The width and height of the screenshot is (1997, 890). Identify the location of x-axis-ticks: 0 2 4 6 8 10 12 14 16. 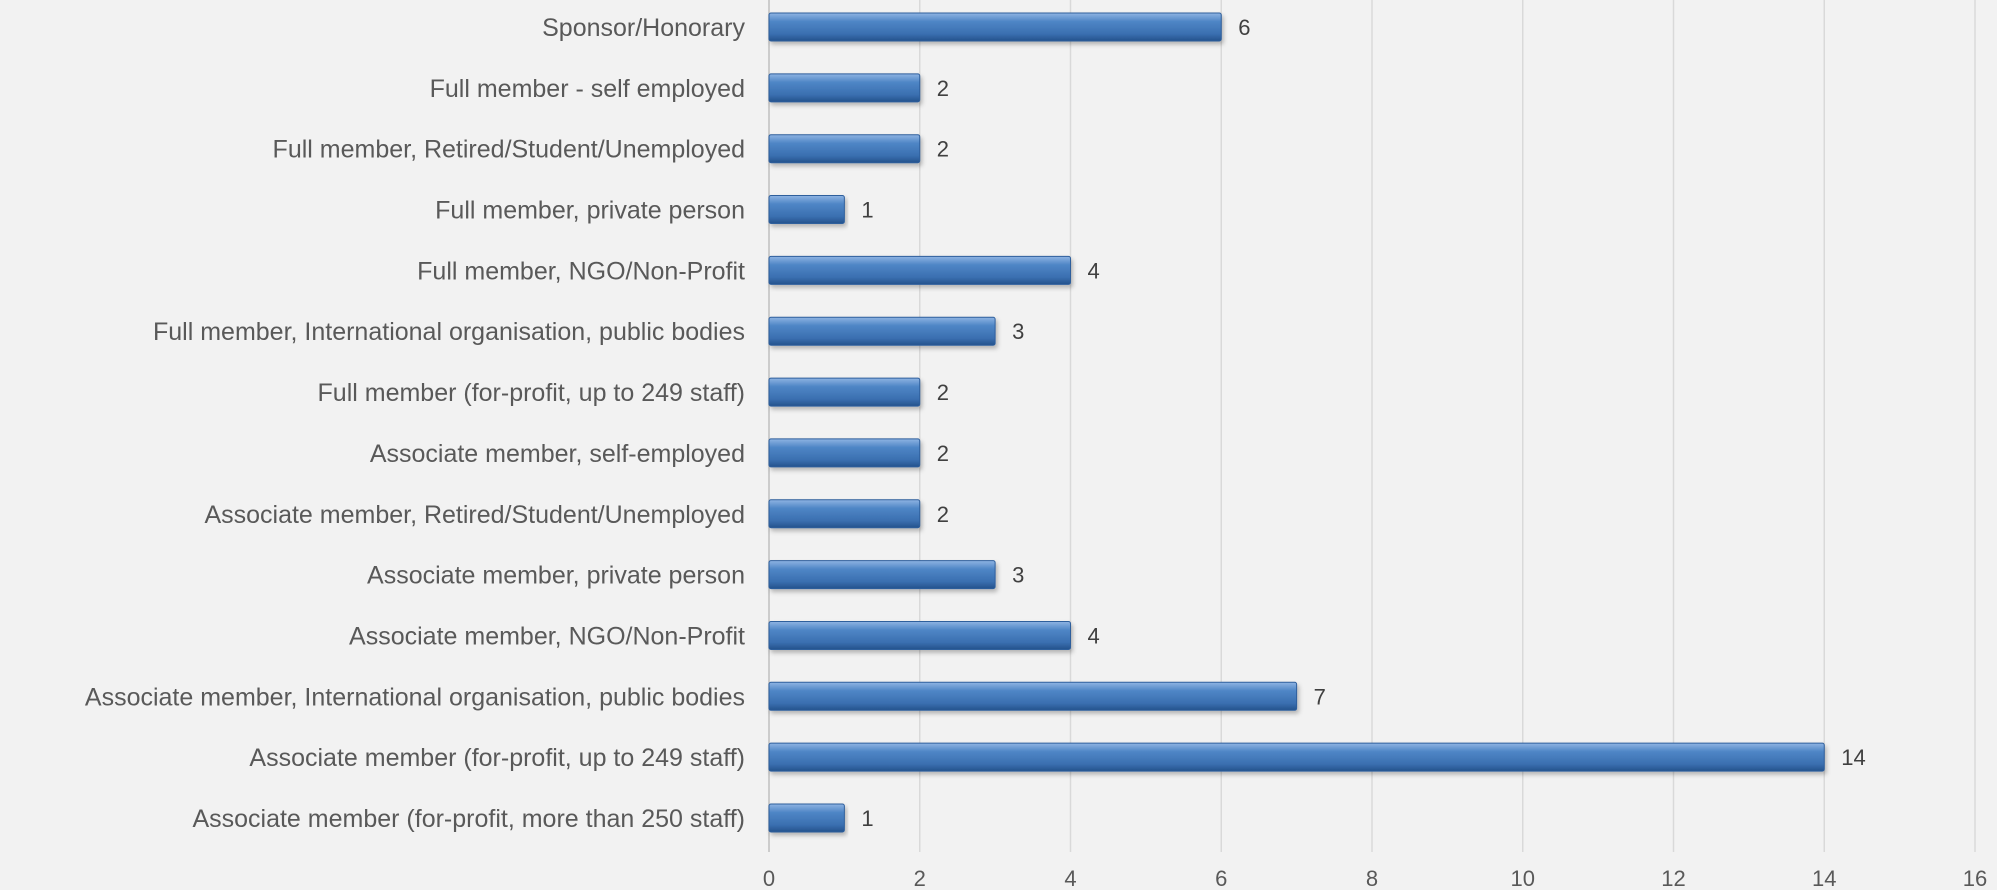
(1375, 878).